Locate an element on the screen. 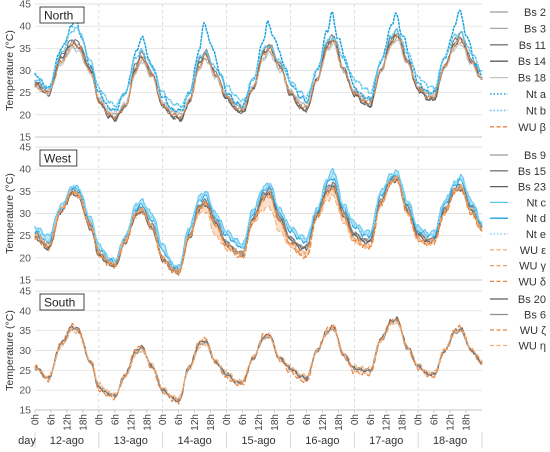  panel-title-text: West is located at coordinates (58, 159).